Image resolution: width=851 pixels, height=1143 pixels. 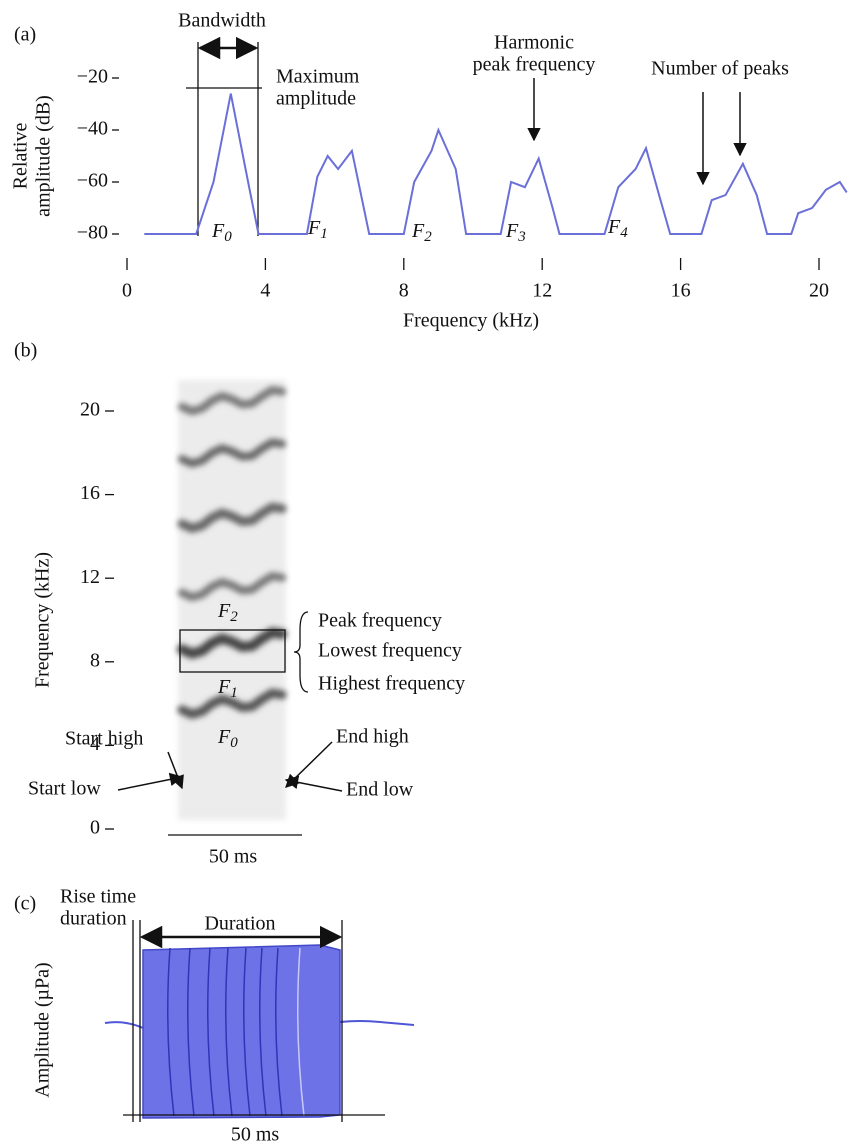 I want to click on annotation: duration, so click(x=93, y=919).